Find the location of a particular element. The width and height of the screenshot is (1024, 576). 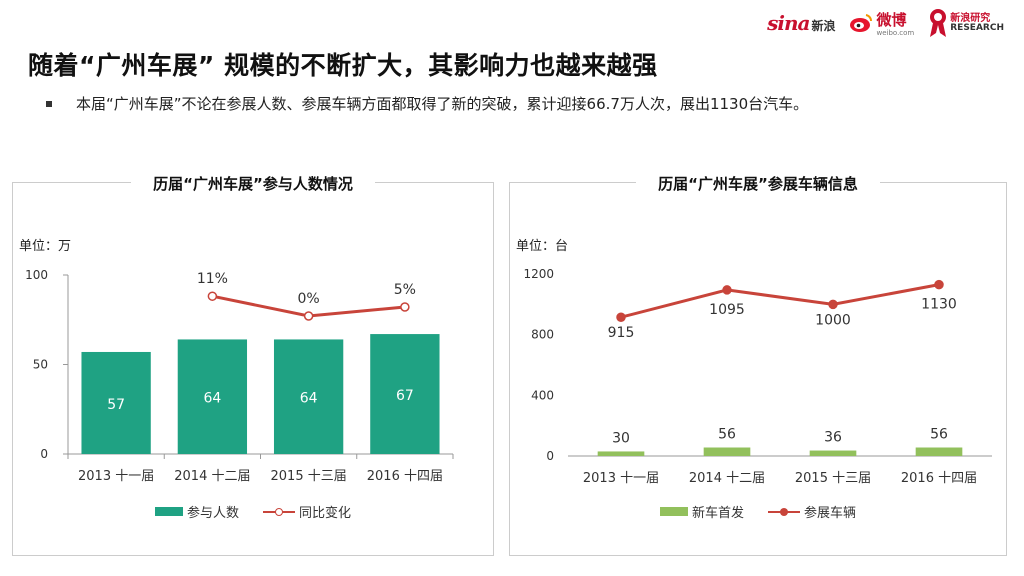

legend-label: 同比变化 is located at coordinates (325, 513).